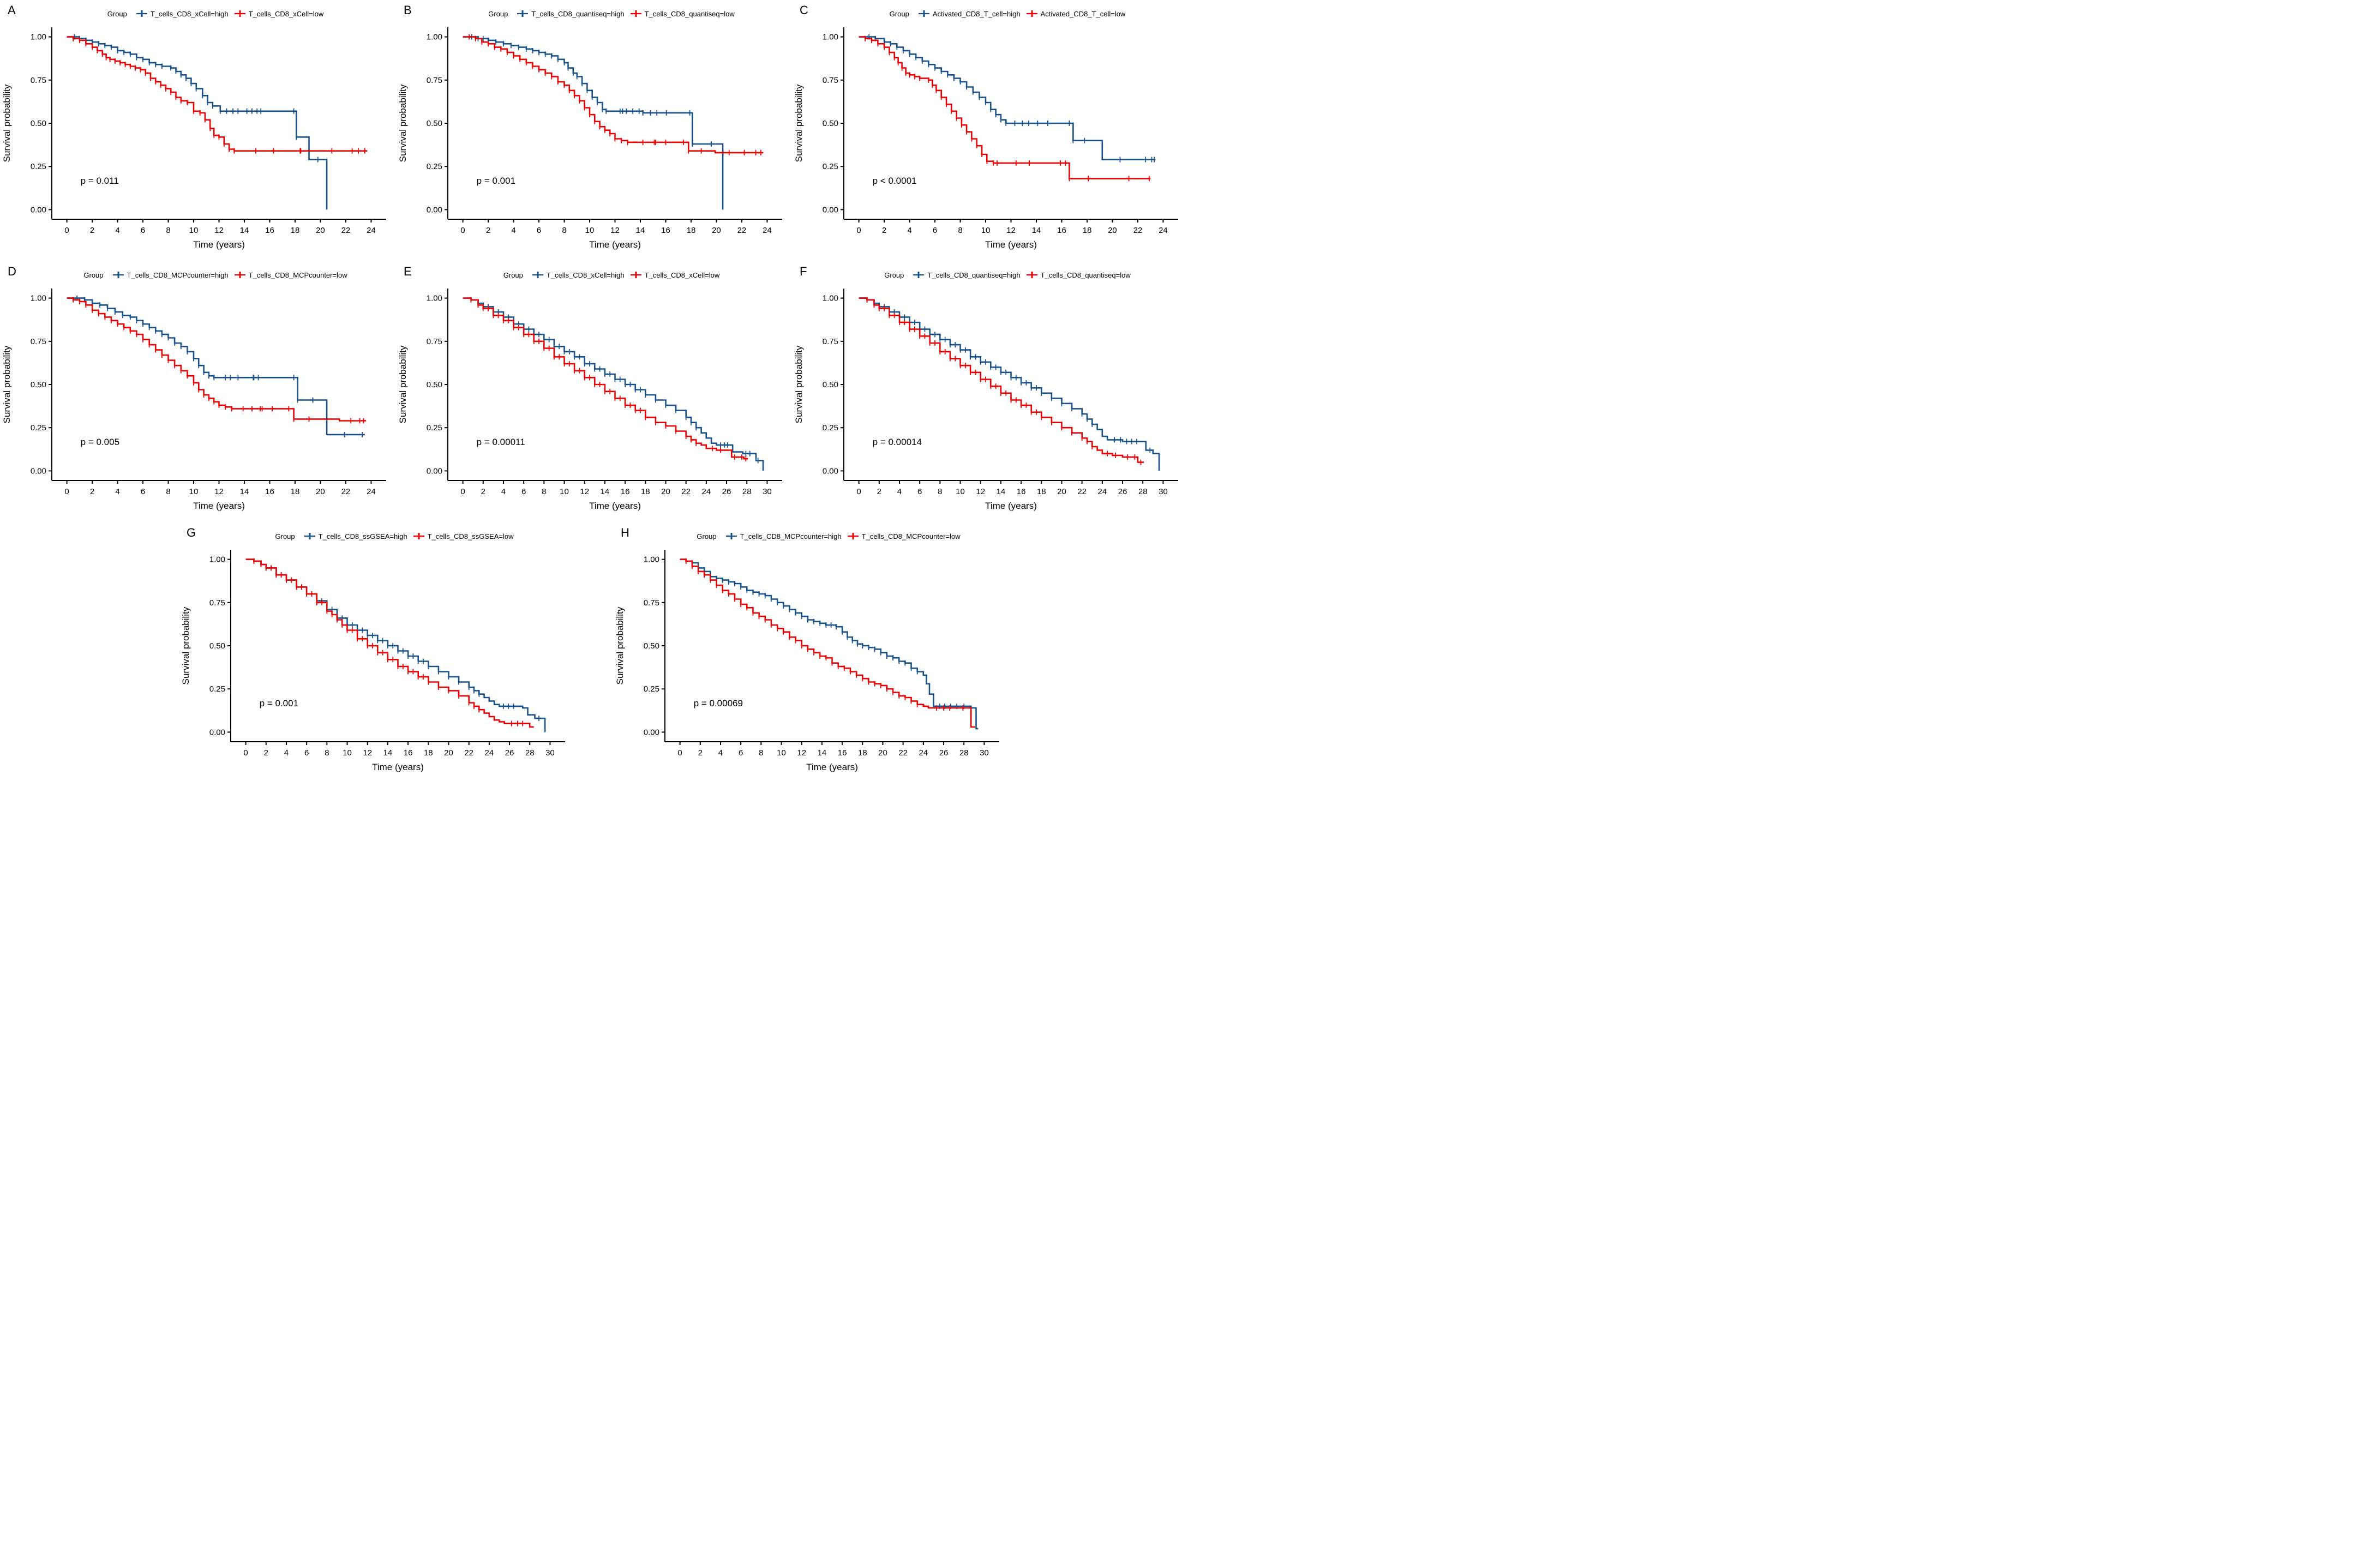  What do you see at coordinates (897, 442) in the screenshot?
I see `svg-text: p = 0.00014` at bounding box center [897, 442].